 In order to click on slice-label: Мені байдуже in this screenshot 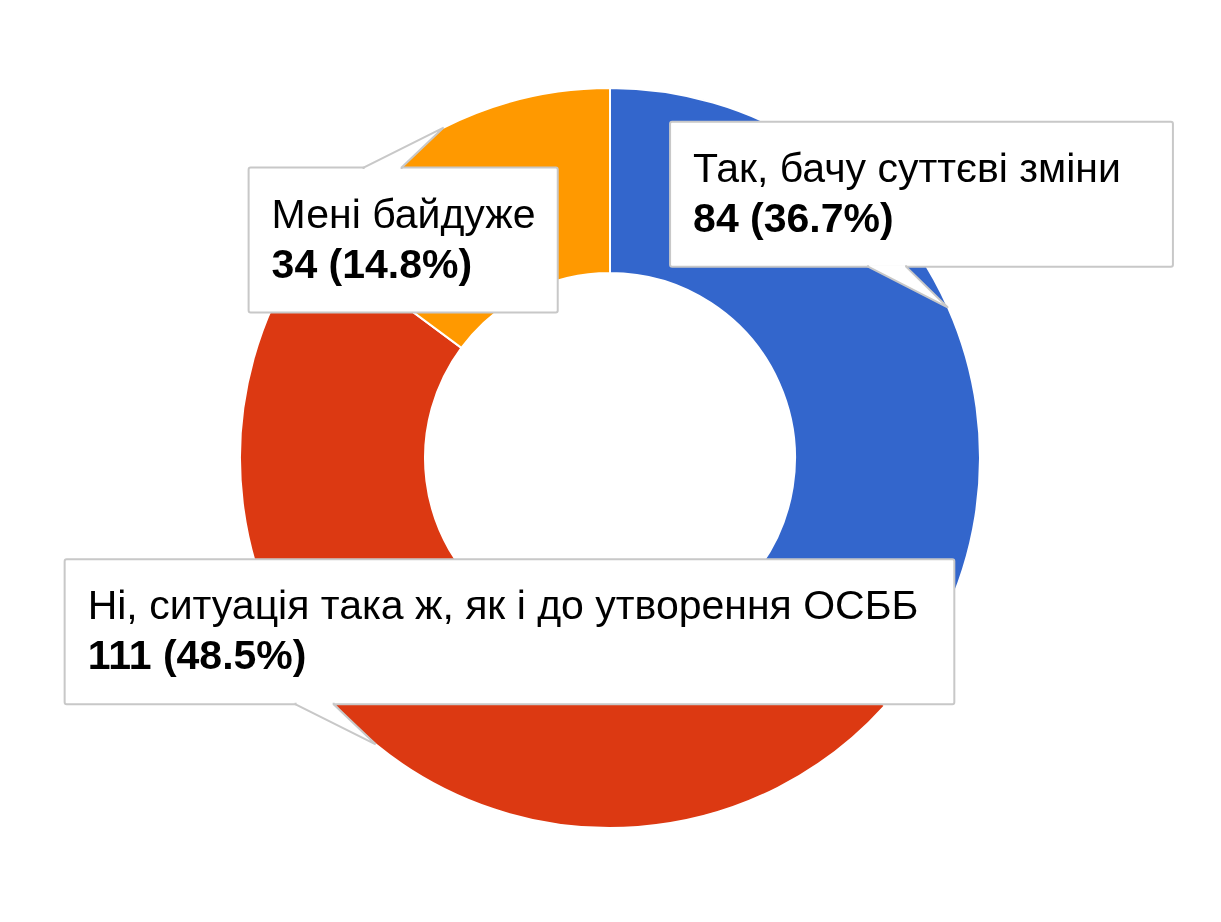, I will do `click(403, 213)`.